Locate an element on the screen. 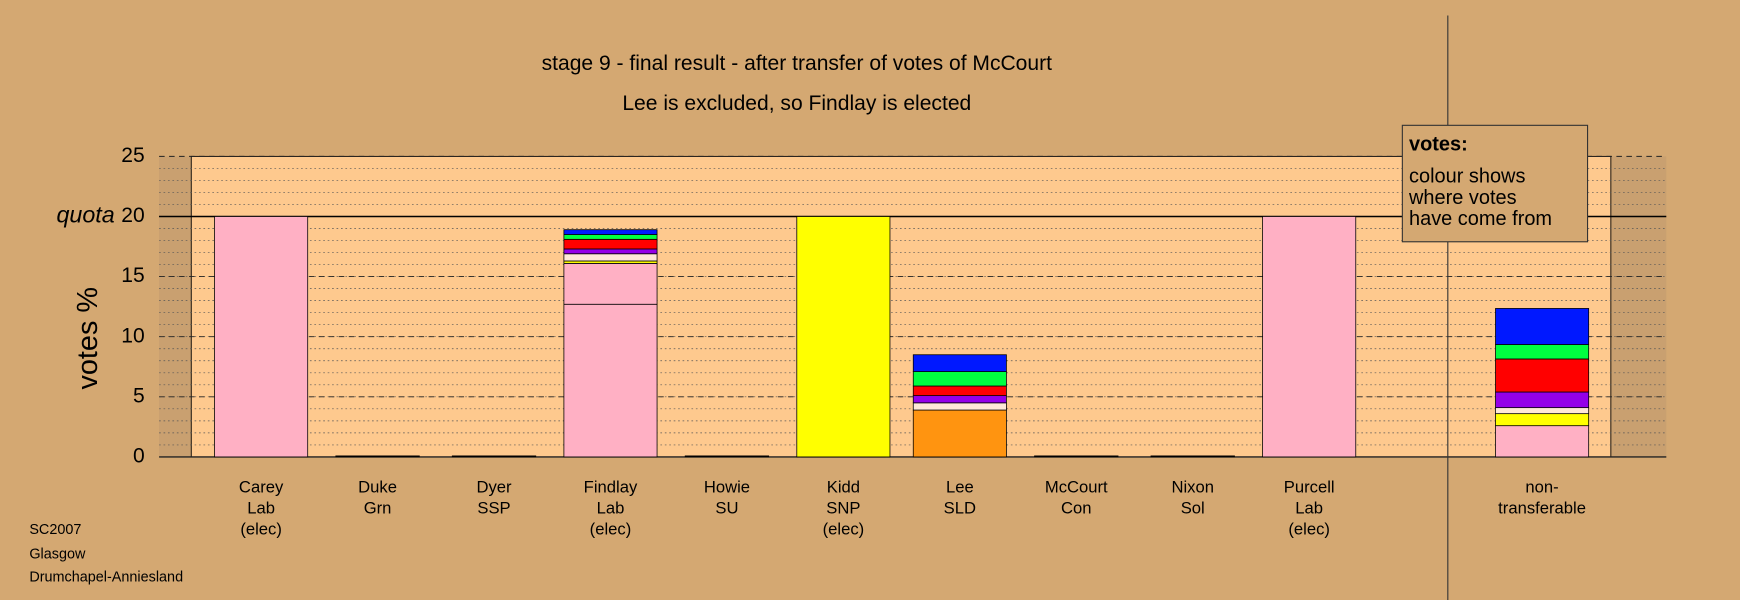 This screenshot has width=1740, height=600. footer-text: Drumchapel-Anniesland is located at coordinates (106, 578).